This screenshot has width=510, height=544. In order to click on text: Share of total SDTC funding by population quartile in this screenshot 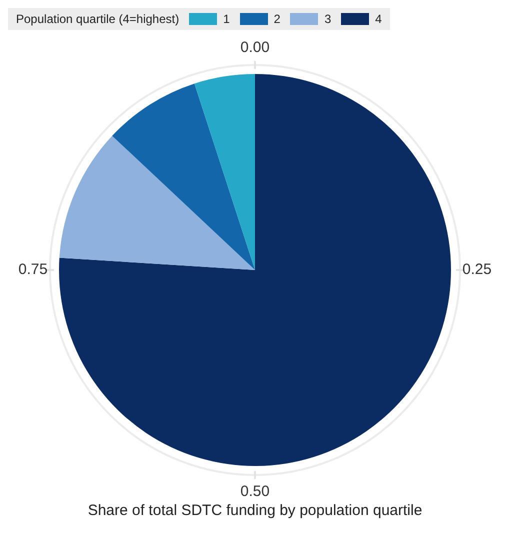, I will do `click(255, 511)`.